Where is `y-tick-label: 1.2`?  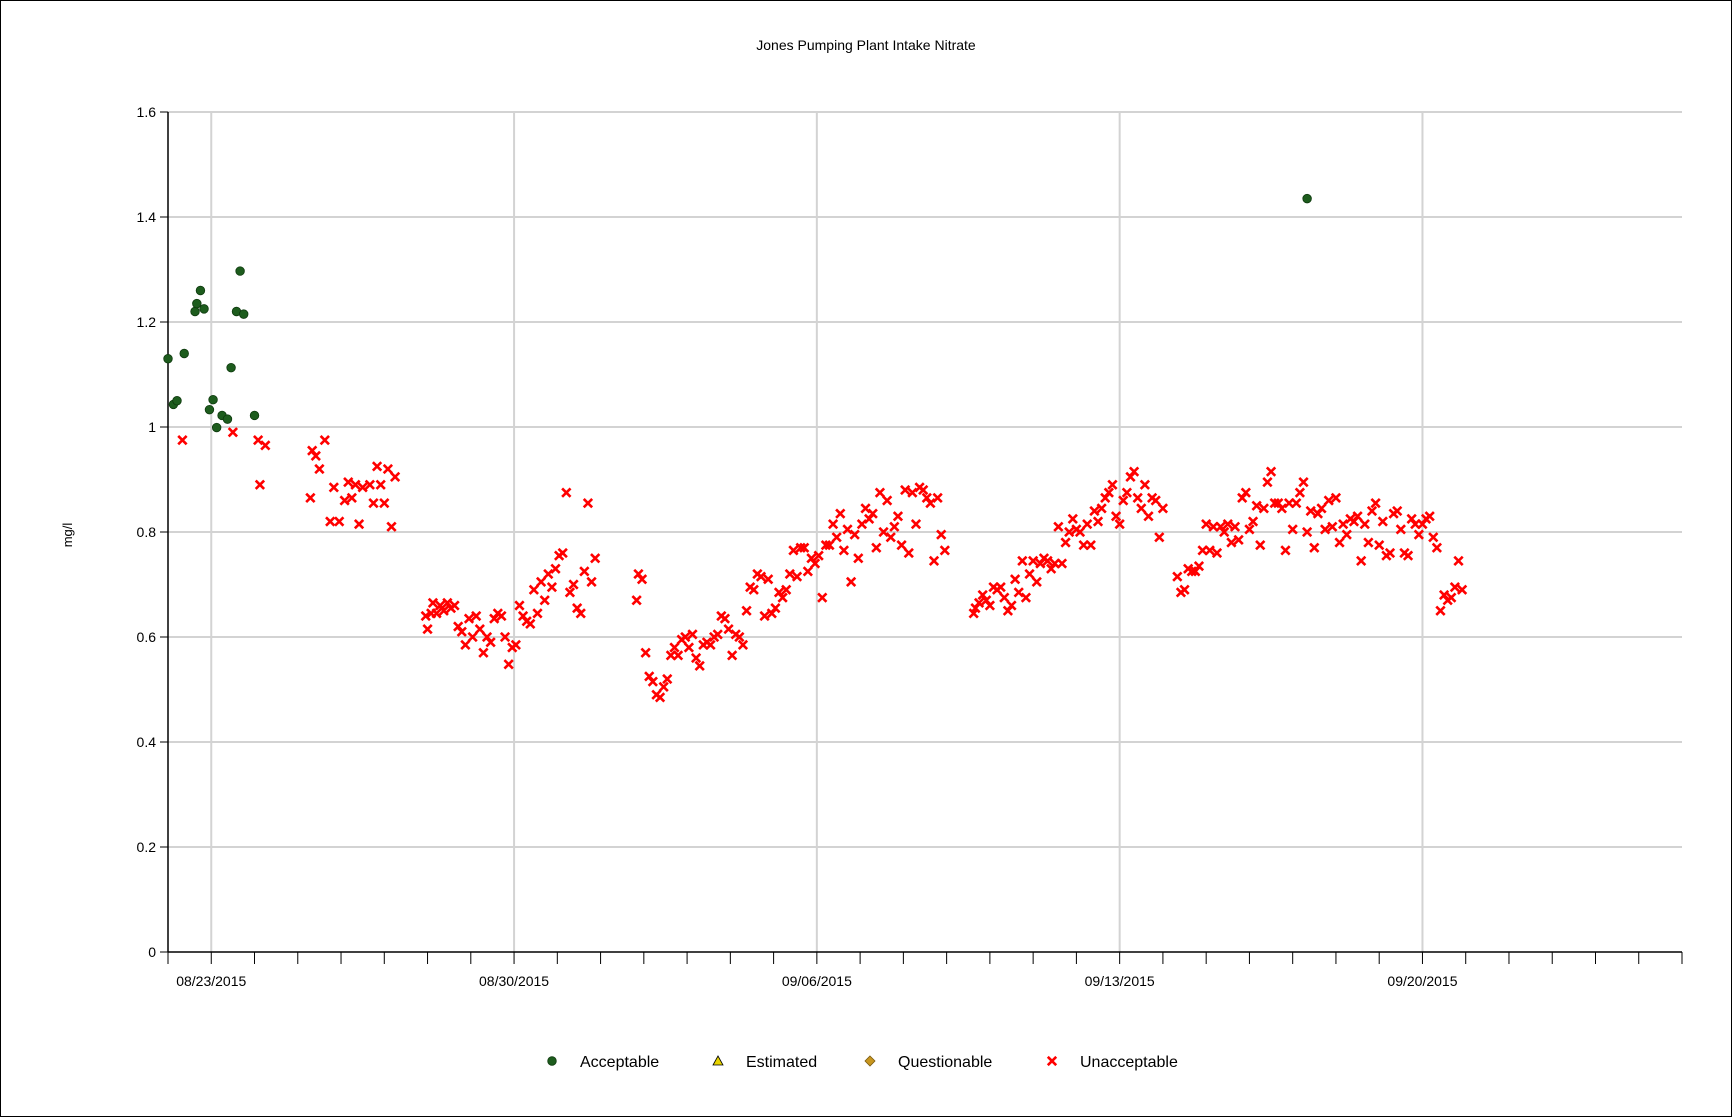 y-tick-label: 1.2 is located at coordinates (147, 322).